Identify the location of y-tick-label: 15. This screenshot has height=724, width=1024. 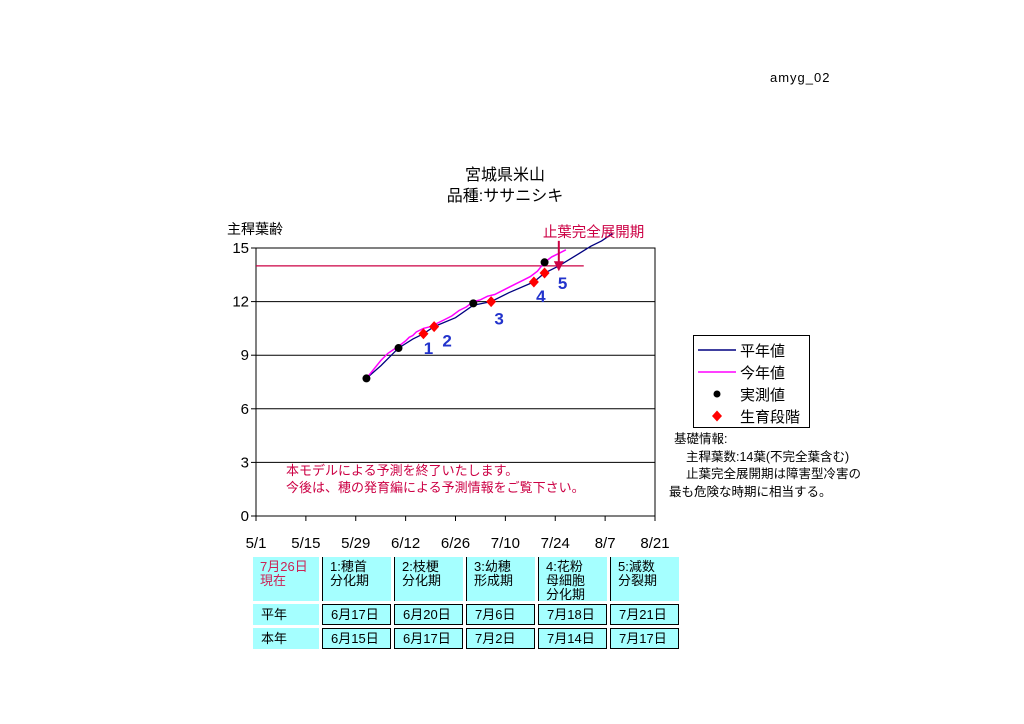
(240, 248).